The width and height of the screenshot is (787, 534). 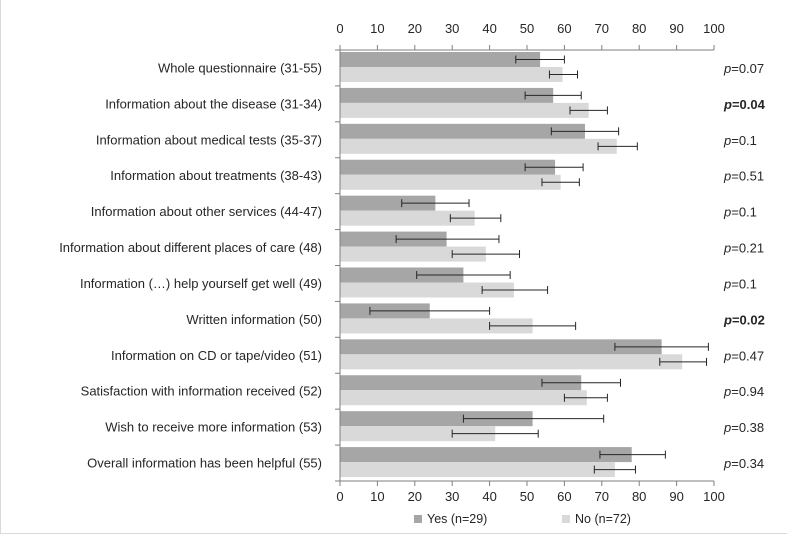 I want to click on bottom-tick-label: 80, so click(x=639, y=496).